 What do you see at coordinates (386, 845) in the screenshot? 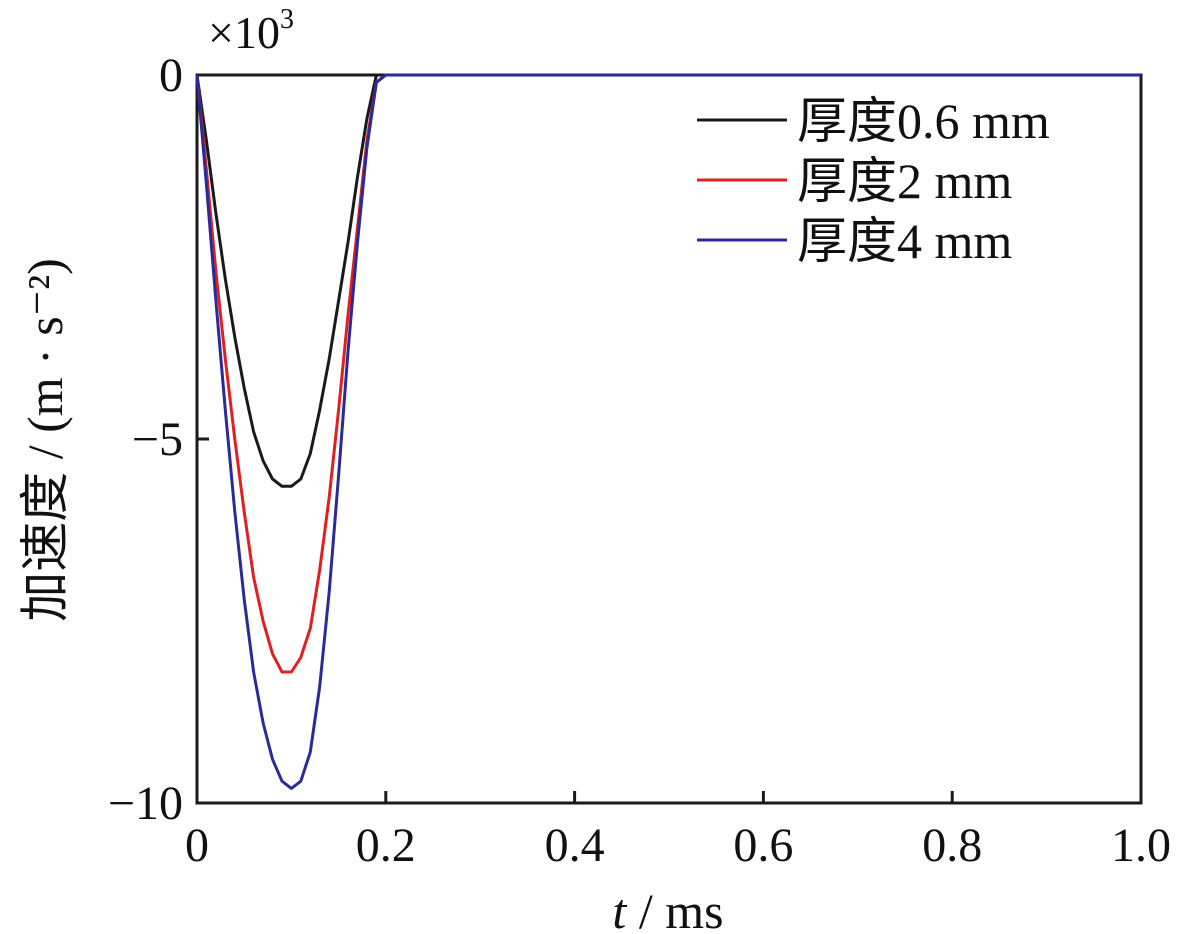
I see `x-tick-label: 0.2` at bounding box center [386, 845].